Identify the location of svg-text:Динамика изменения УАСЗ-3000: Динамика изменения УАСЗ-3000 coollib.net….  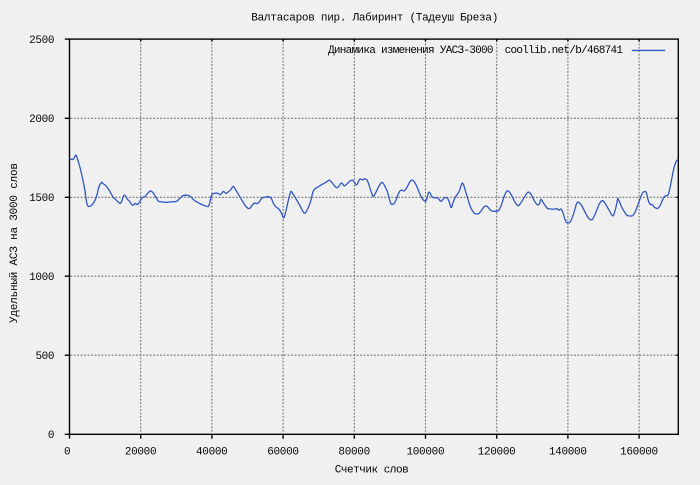
(475, 51).